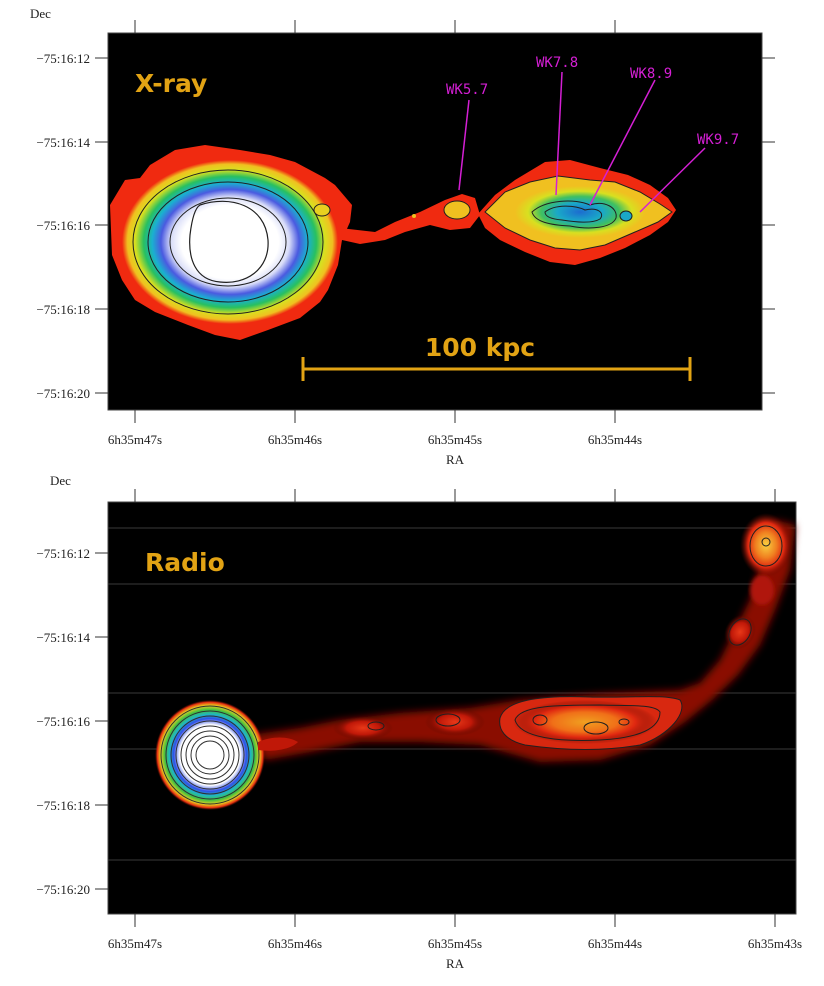  Describe the element at coordinates (63, 637) in the screenshot. I see `radio-dec-tick-label: −75:16:14` at that location.